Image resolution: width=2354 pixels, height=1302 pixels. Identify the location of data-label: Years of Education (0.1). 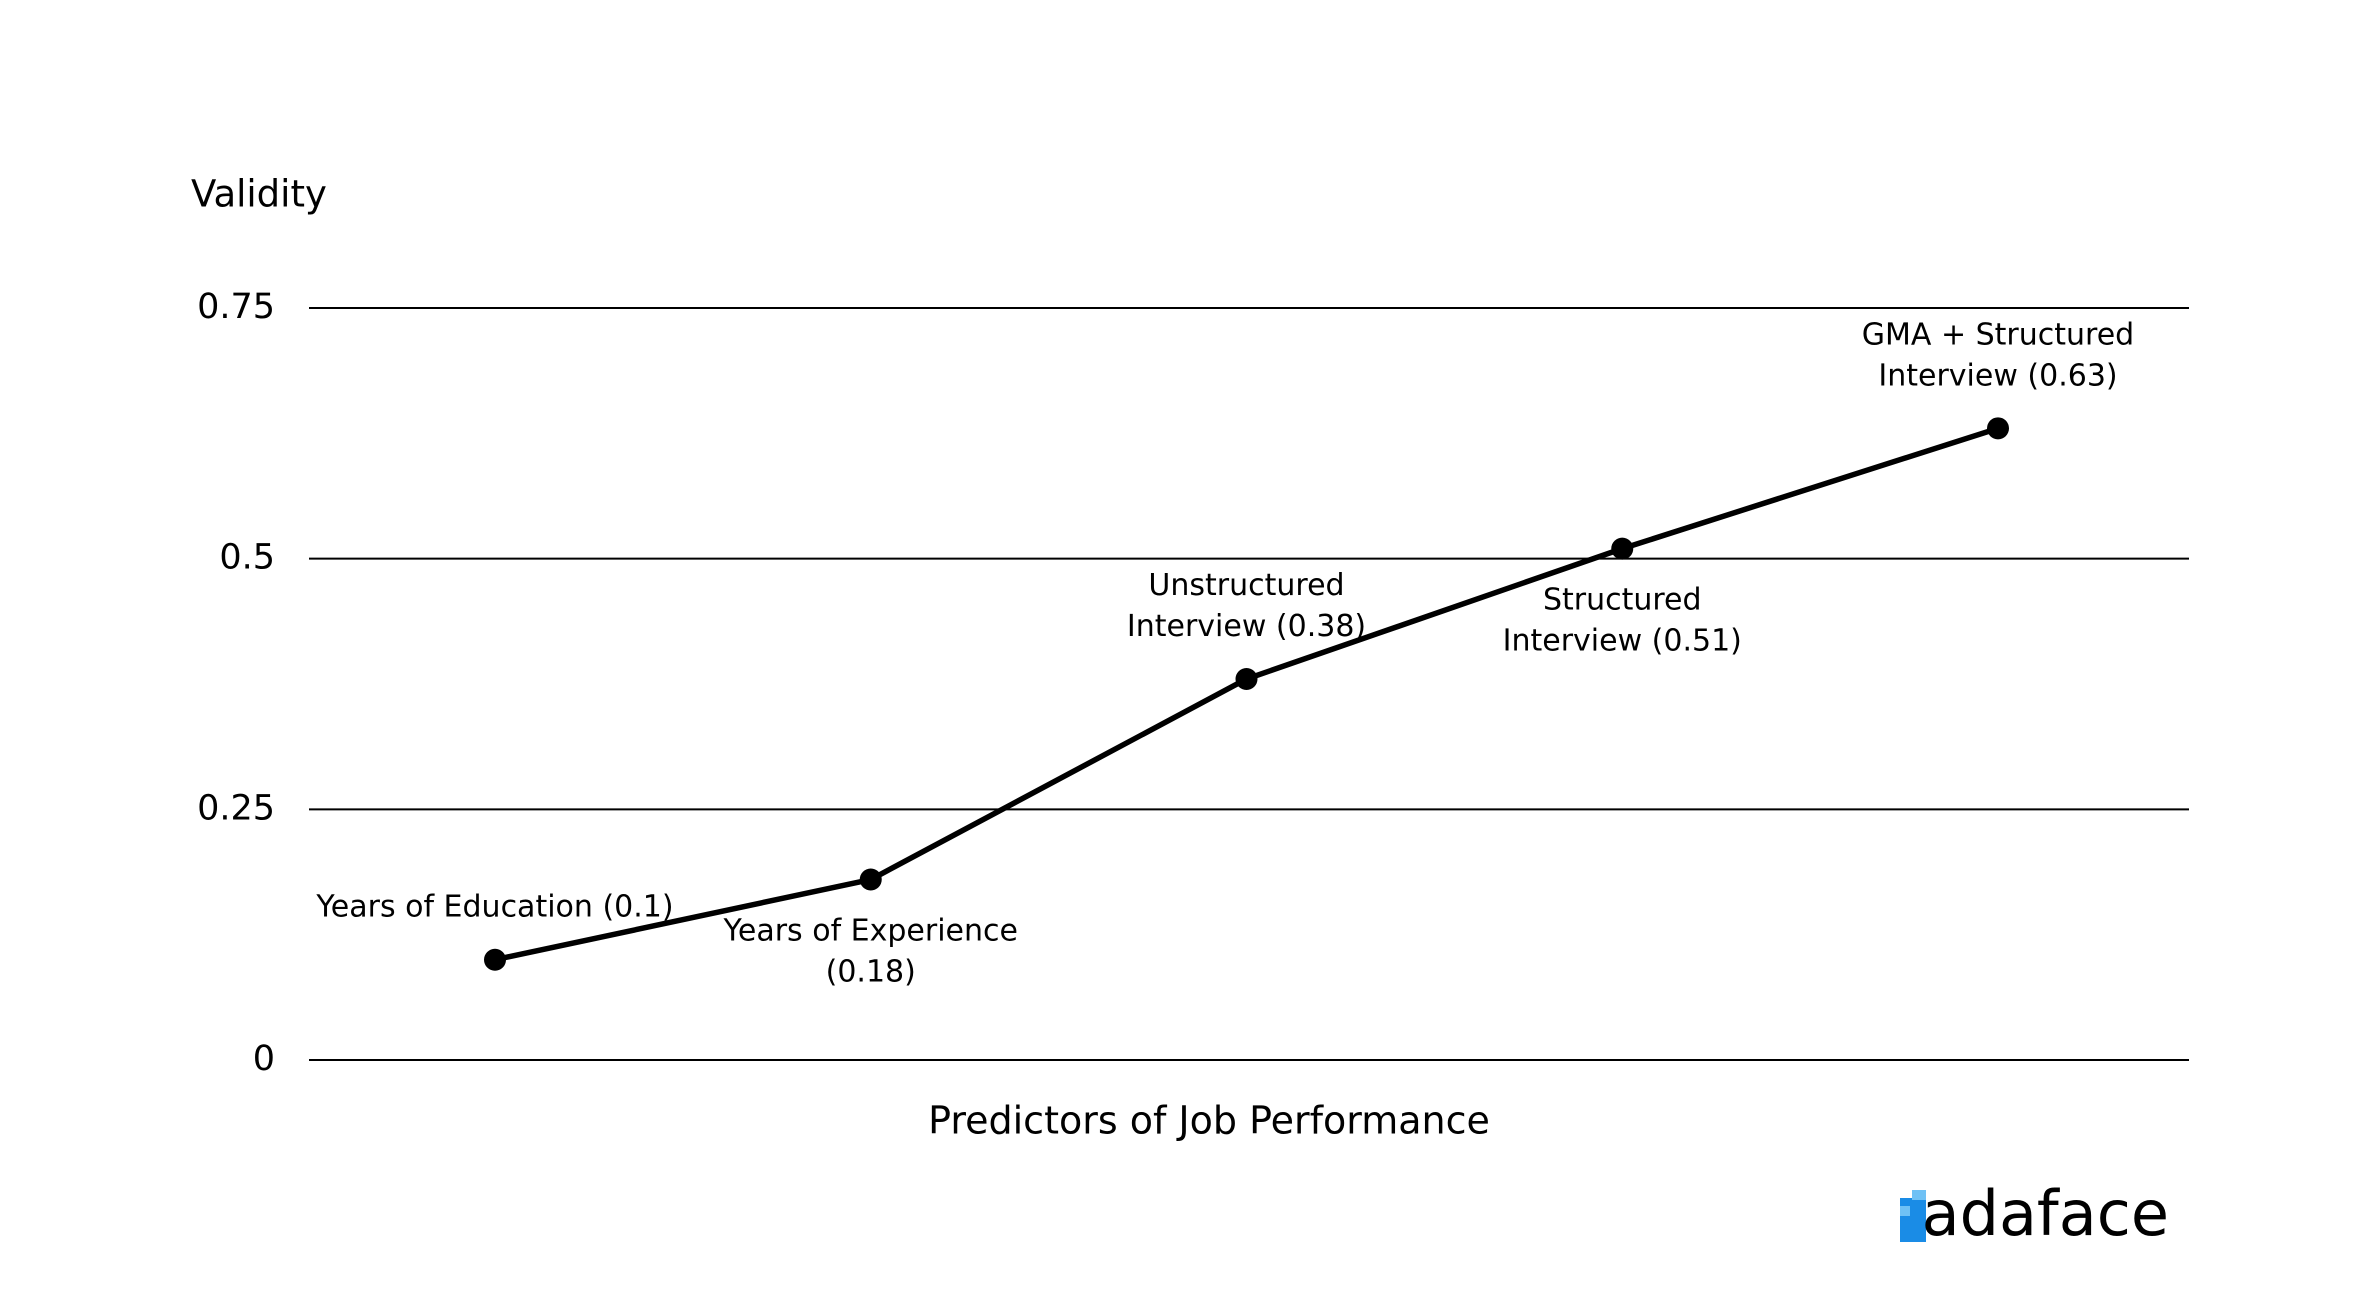
(494, 906).